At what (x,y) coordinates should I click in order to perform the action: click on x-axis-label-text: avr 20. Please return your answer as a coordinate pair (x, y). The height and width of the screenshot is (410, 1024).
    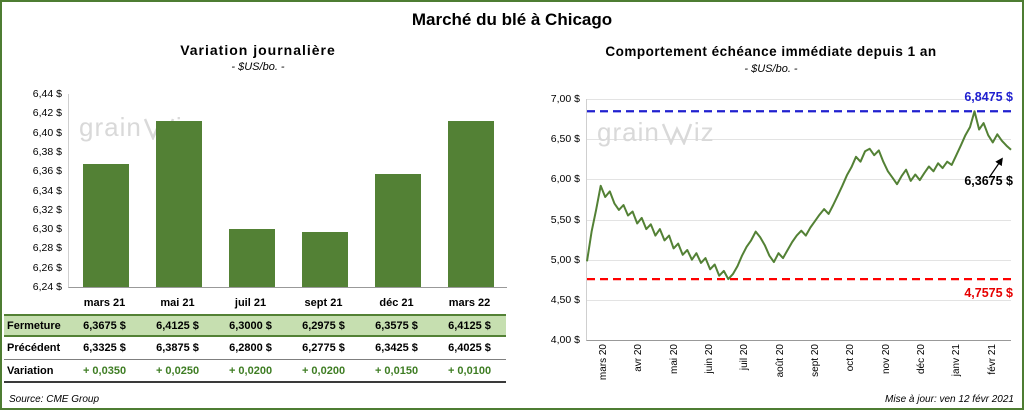
    Looking at the image, I should click on (639, 358).